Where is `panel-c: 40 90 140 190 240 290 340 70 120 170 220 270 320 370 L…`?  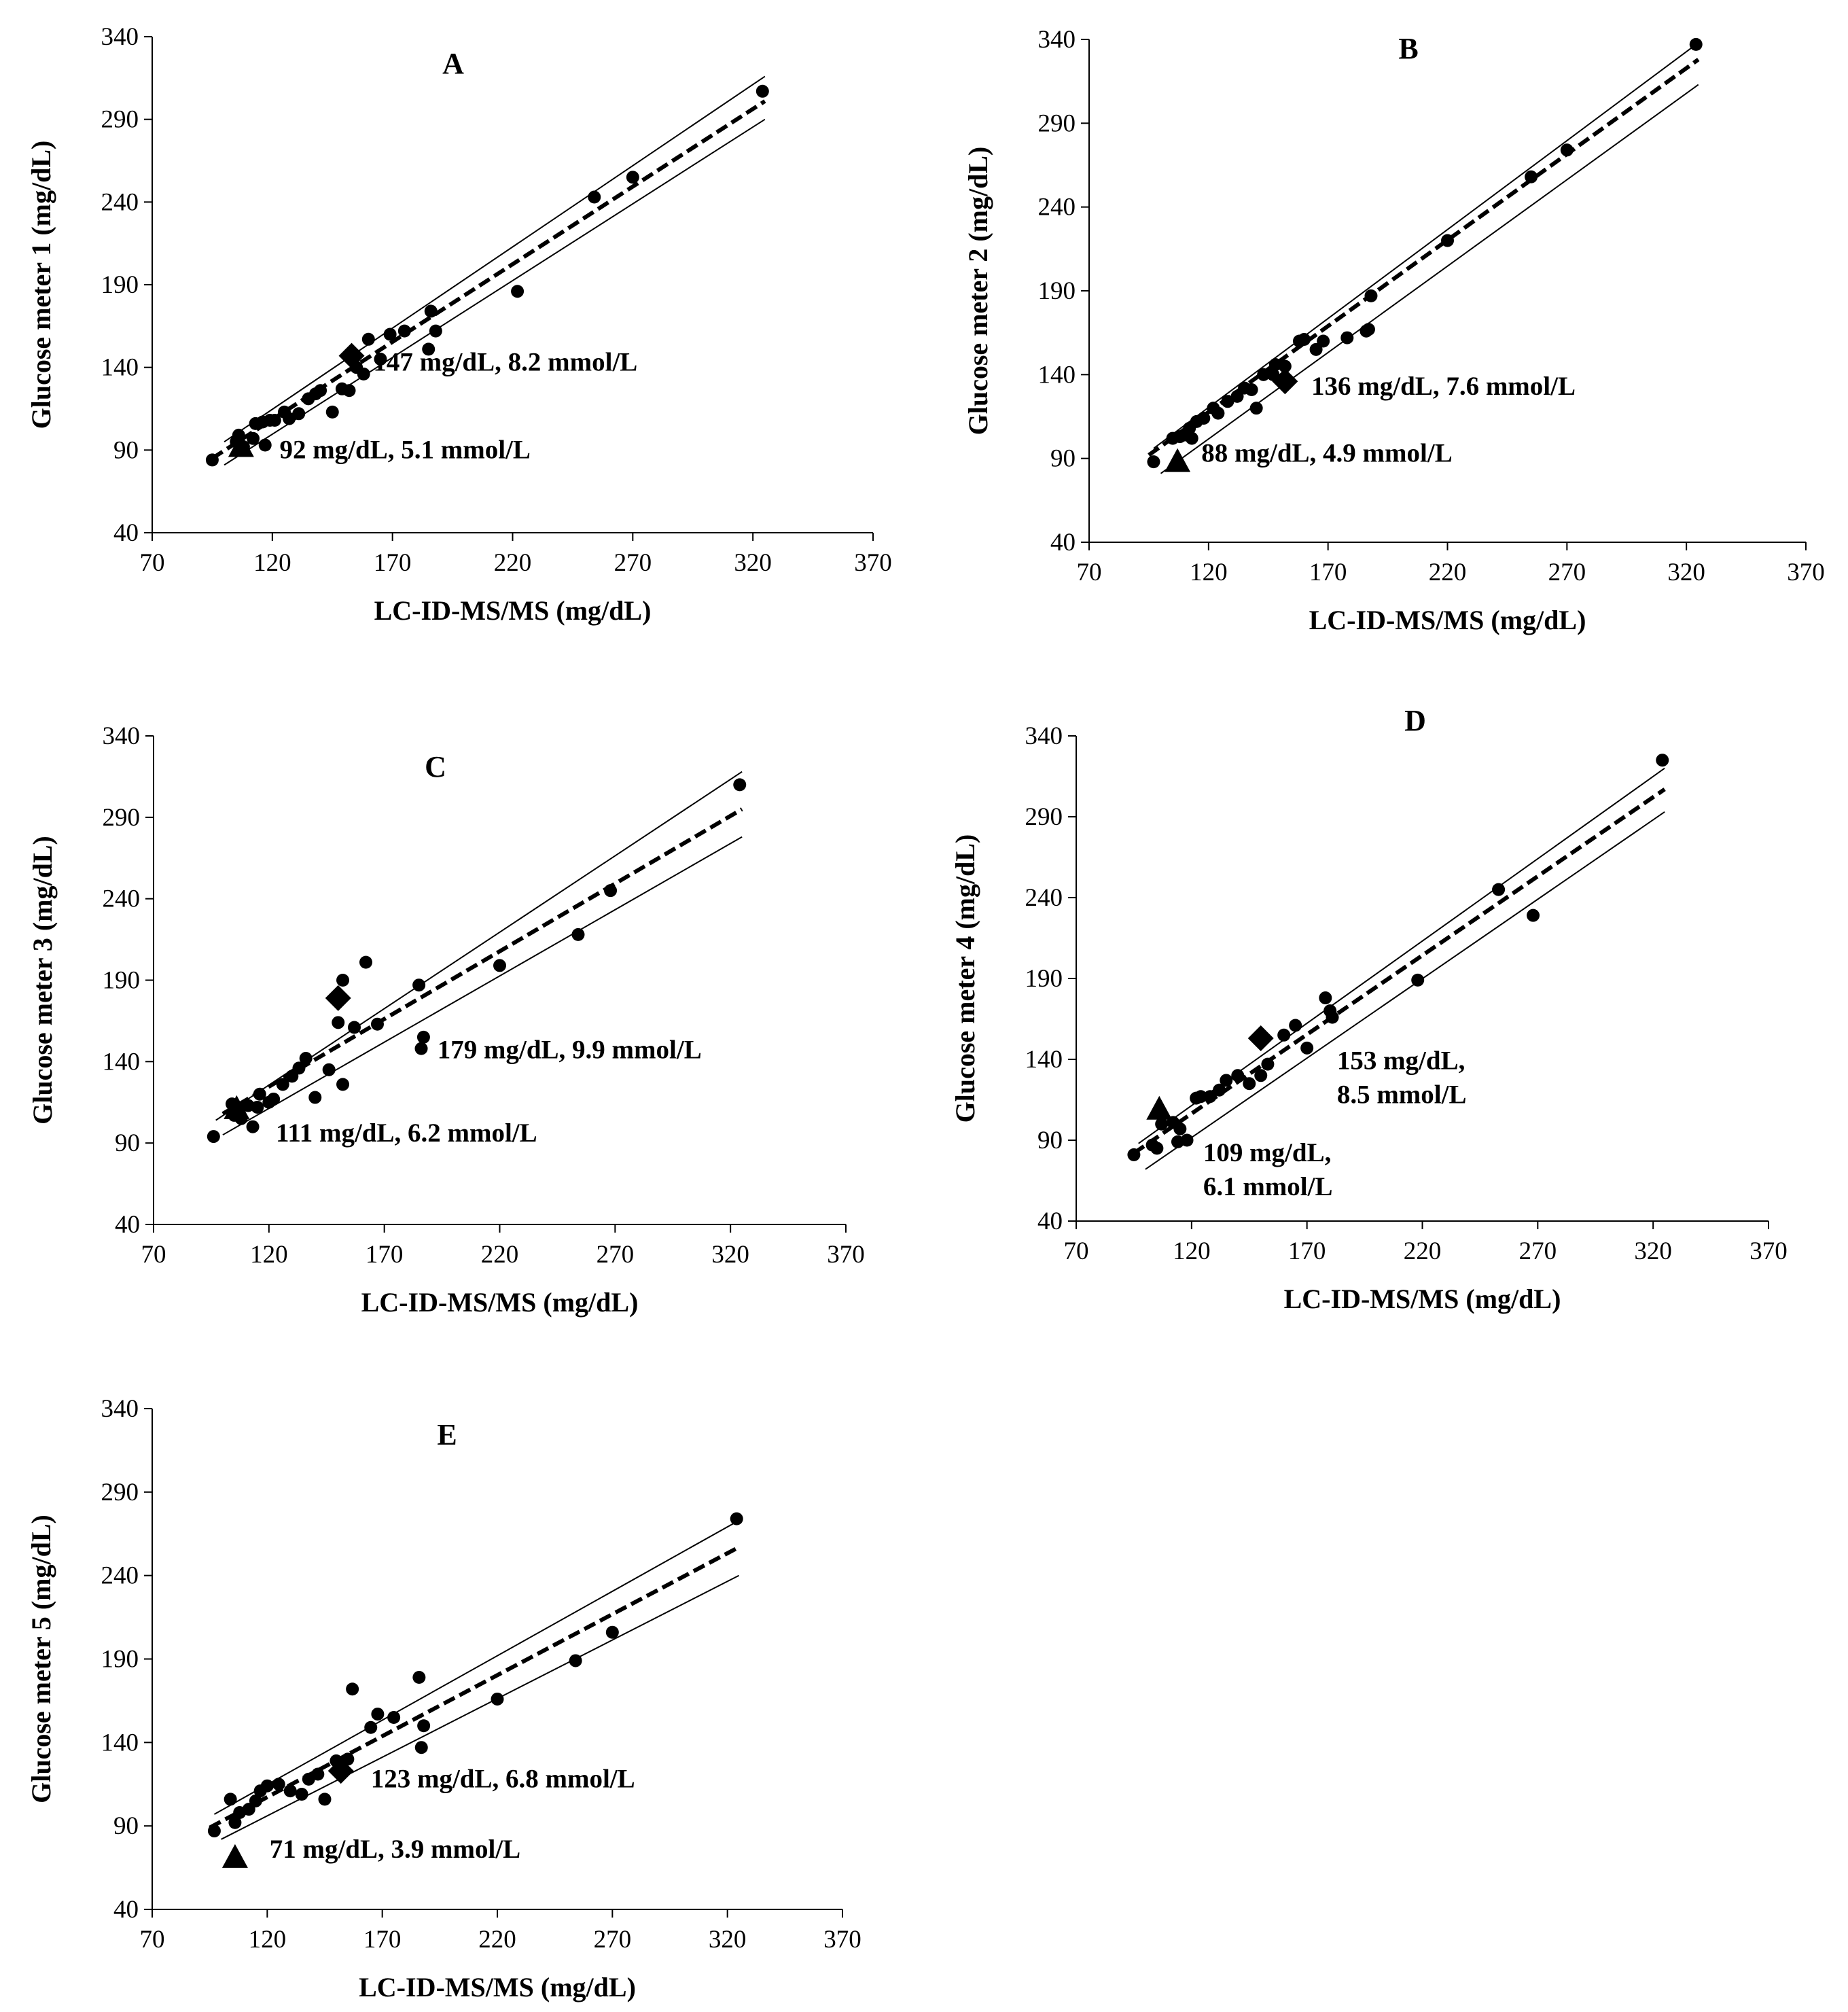 panel-c: 40 90 140 190 240 290 340 70 120 170 220 270 320 370 L… is located at coordinates (446, 1020).